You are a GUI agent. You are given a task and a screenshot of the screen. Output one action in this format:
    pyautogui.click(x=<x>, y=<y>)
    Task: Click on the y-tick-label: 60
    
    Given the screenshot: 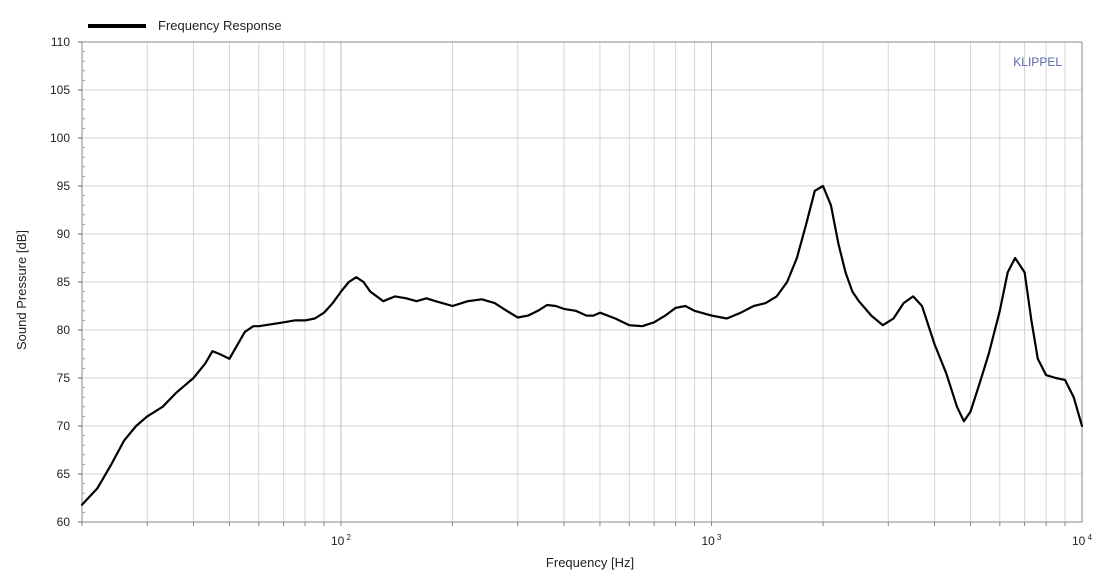 What is the action you would take?
    pyautogui.click(x=64, y=522)
    